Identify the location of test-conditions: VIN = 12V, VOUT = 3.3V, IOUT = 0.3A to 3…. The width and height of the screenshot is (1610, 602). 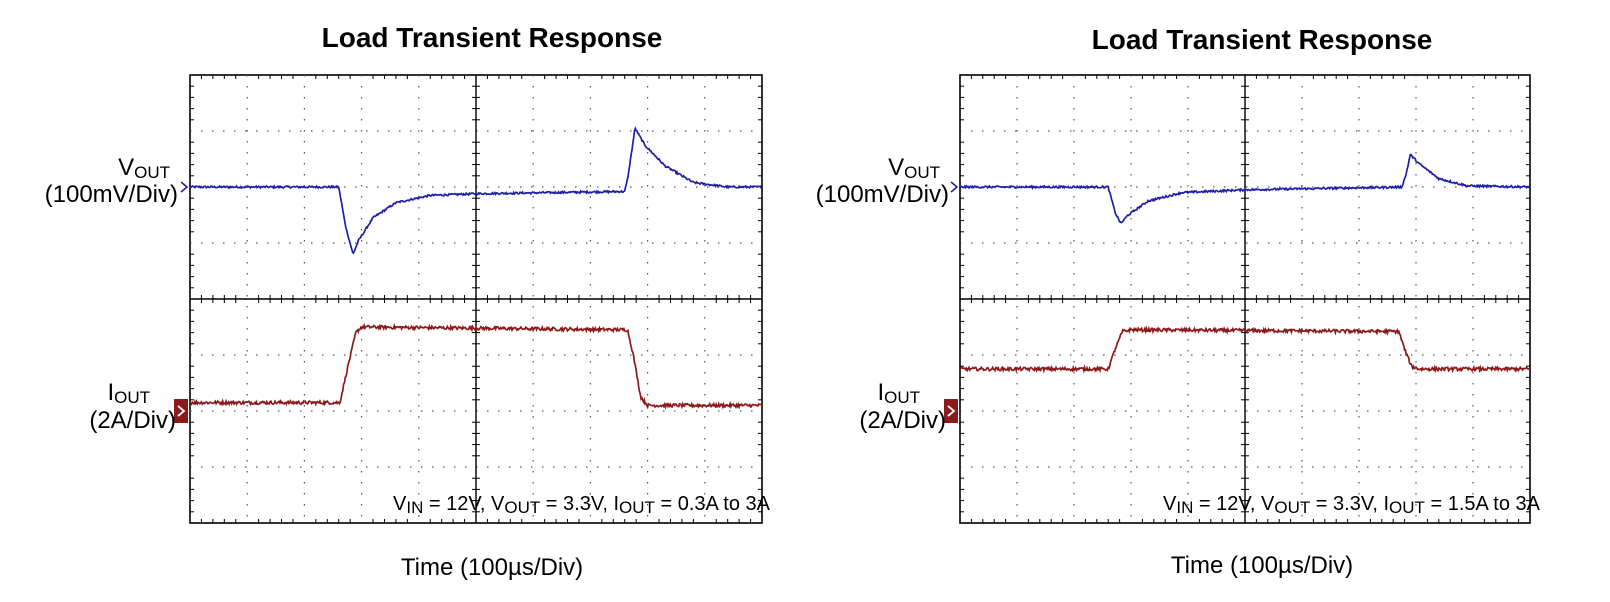
(582, 505).